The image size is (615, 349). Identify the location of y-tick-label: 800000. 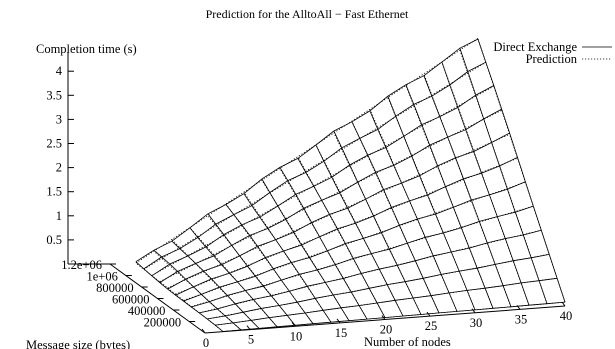
(115, 288).